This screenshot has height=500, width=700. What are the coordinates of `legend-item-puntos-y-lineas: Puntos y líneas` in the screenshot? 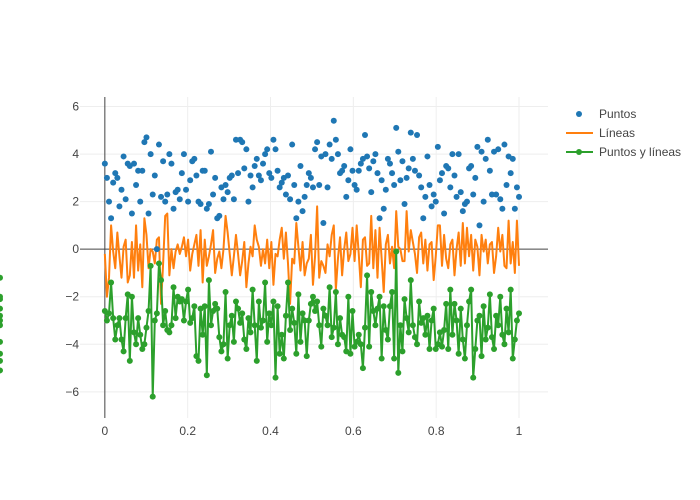 It's located at (623, 152).